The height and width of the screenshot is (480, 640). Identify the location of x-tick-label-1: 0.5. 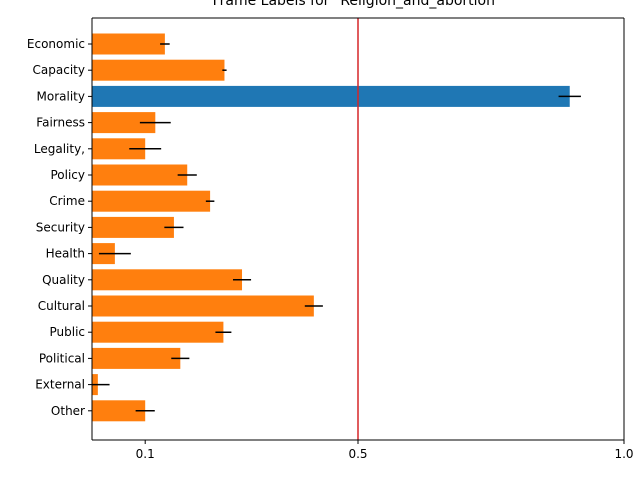
(357, 454).